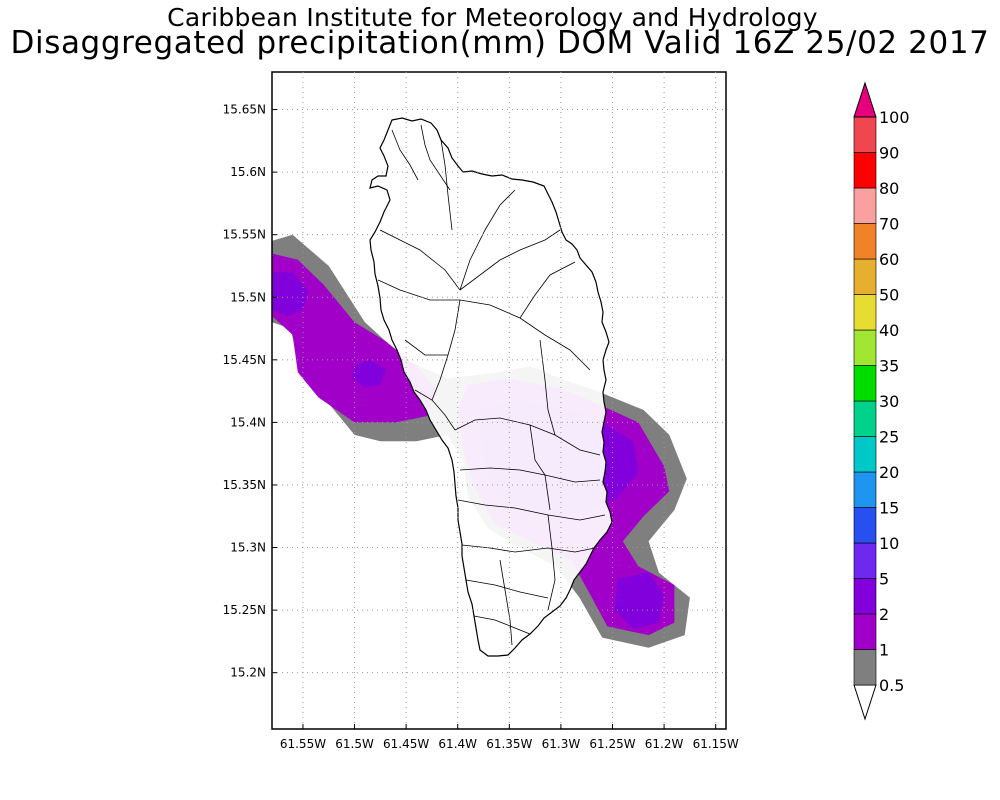  I want to click on legend-label: 80, so click(889, 188).